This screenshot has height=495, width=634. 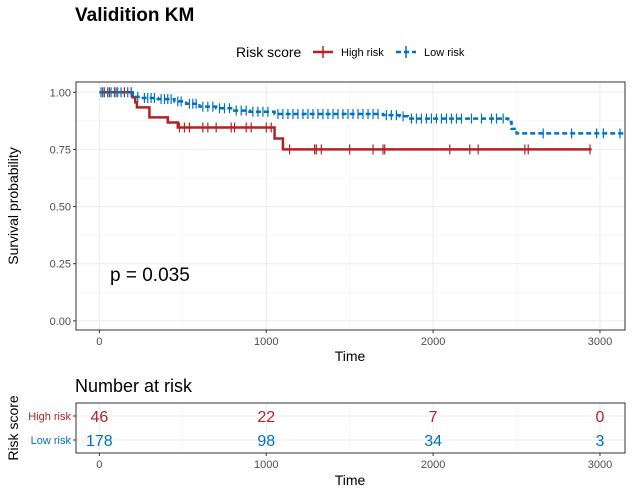 What do you see at coordinates (350, 480) in the screenshot?
I see `risk-x-axis-label: Time` at bounding box center [350, 480].